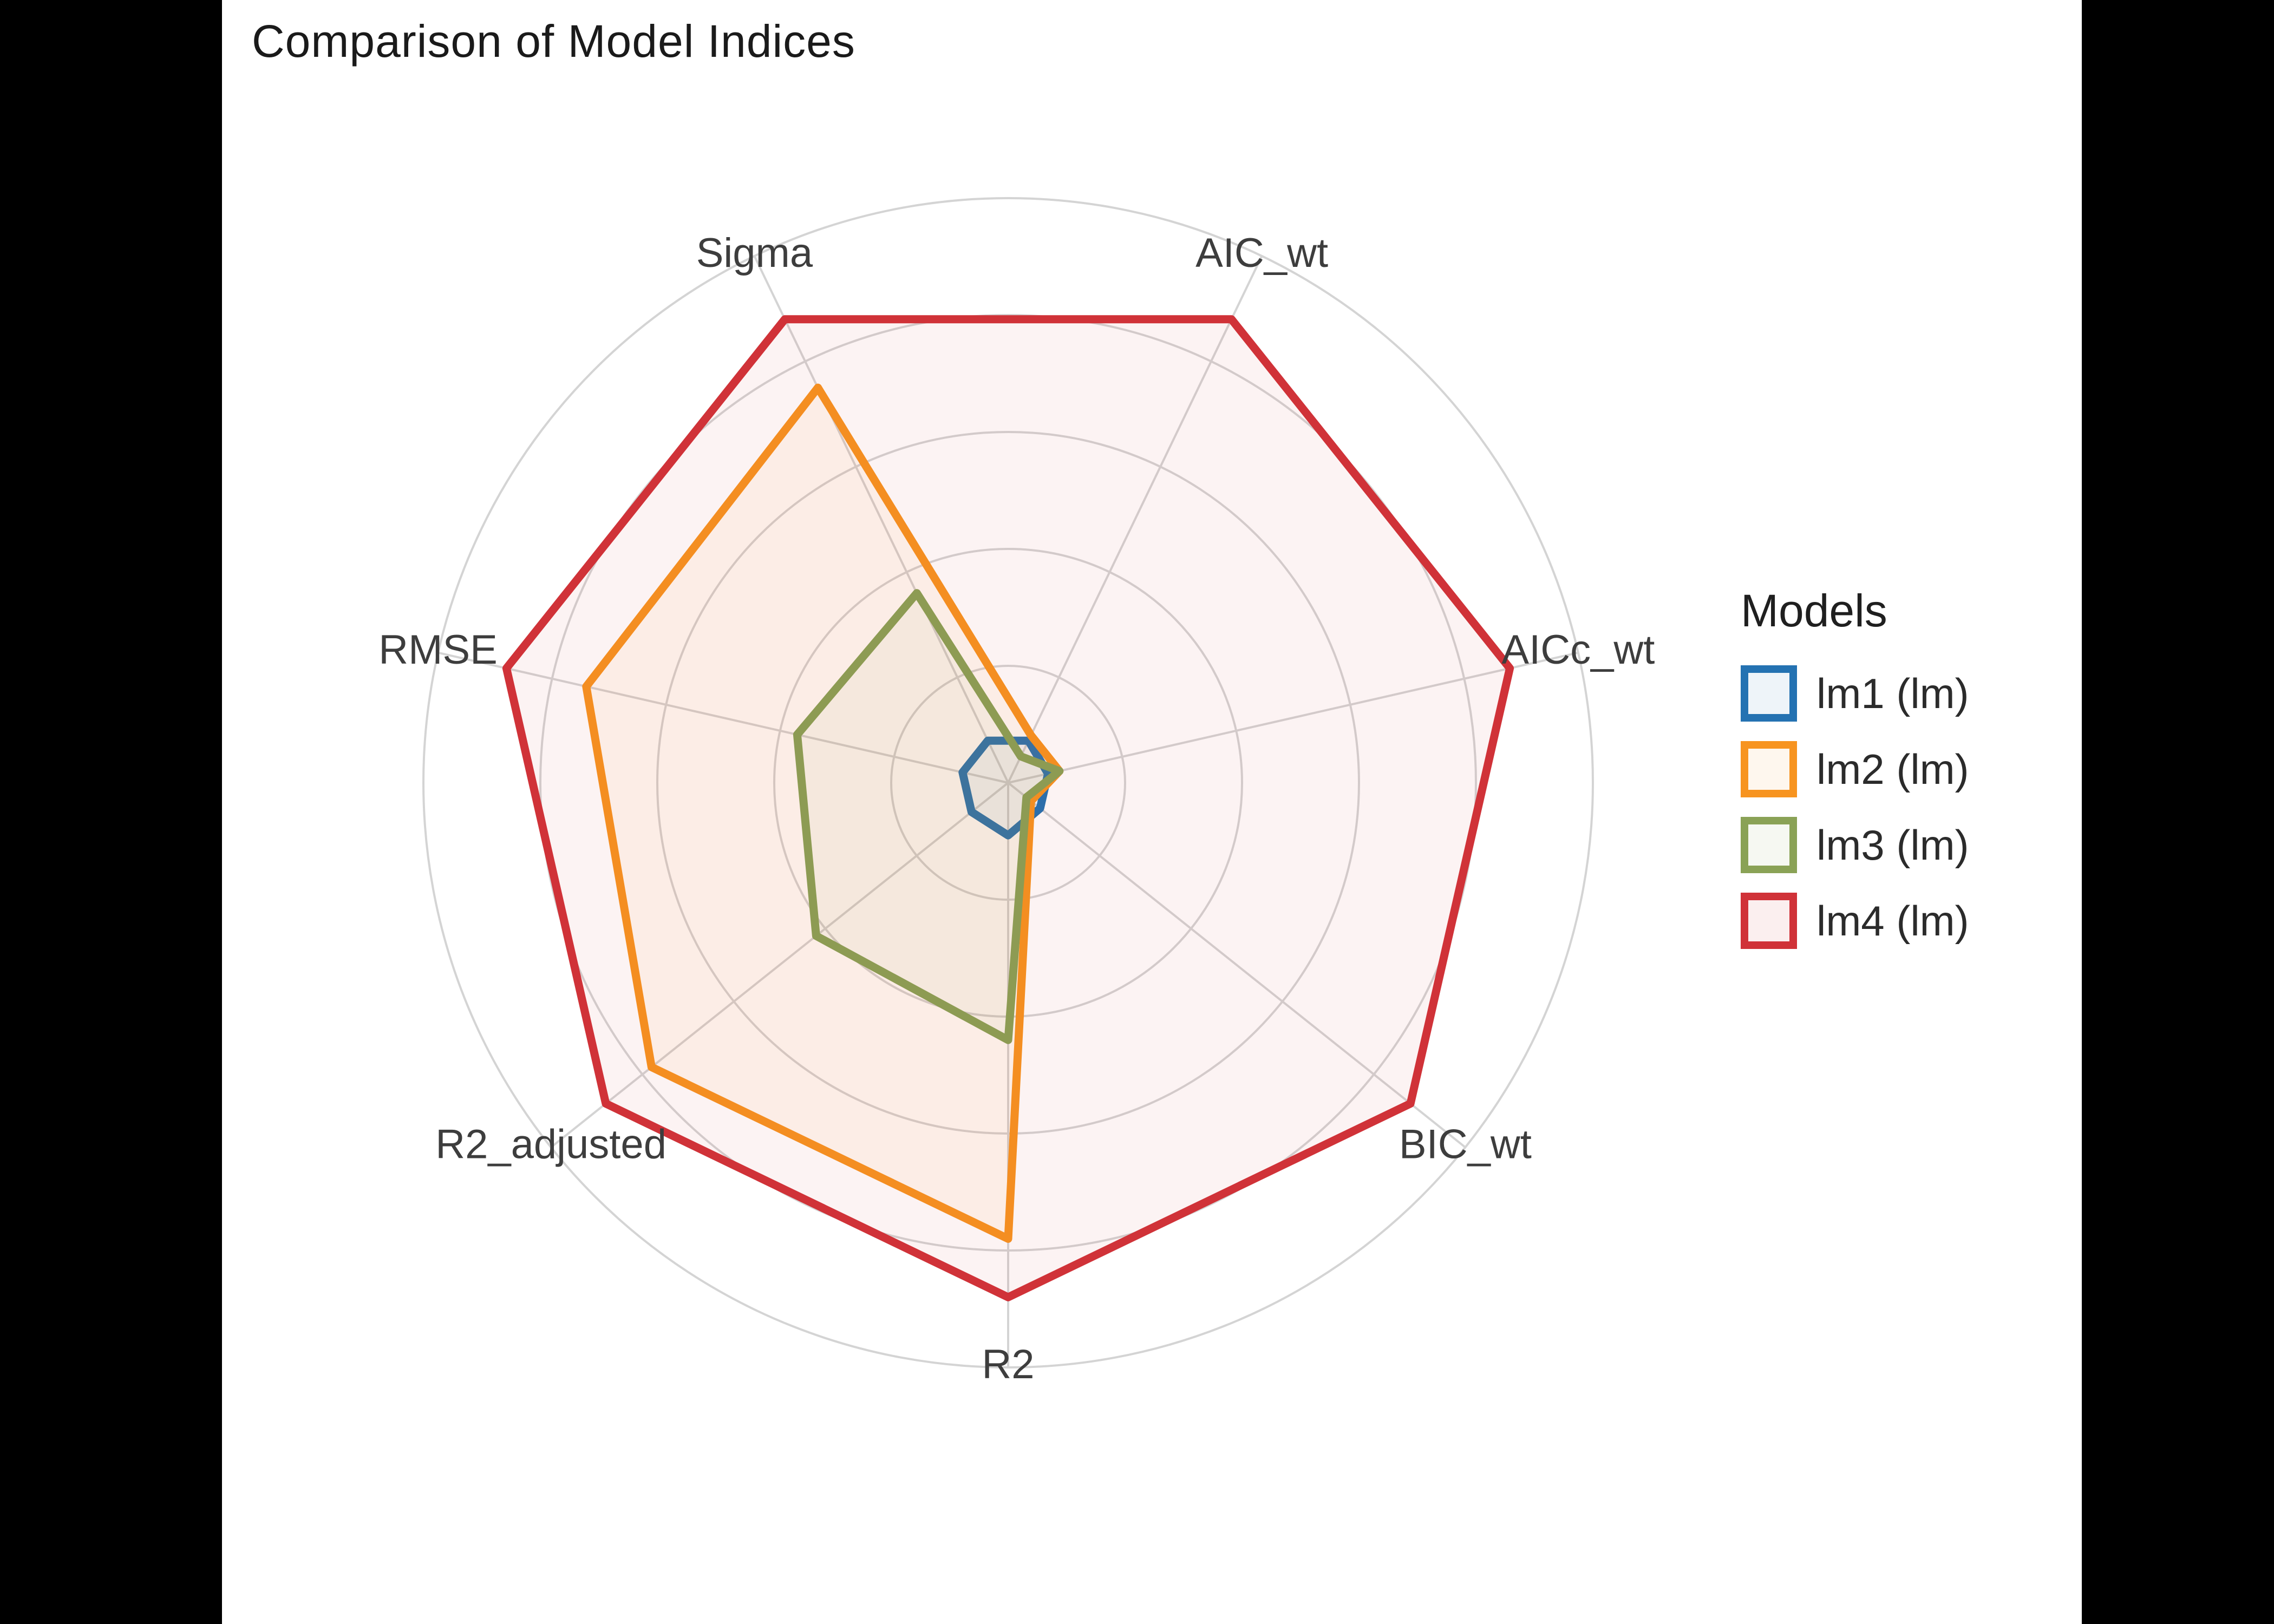 This screenshot has width=2274, height=1624. I want to click on axis-label-Sigma: Sigma, so click(755, 253).